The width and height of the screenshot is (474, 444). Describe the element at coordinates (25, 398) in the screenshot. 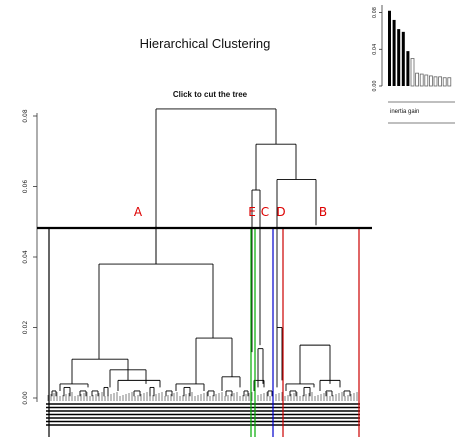

I see `dendrogram-y-tick-label: 0.00` at that location.